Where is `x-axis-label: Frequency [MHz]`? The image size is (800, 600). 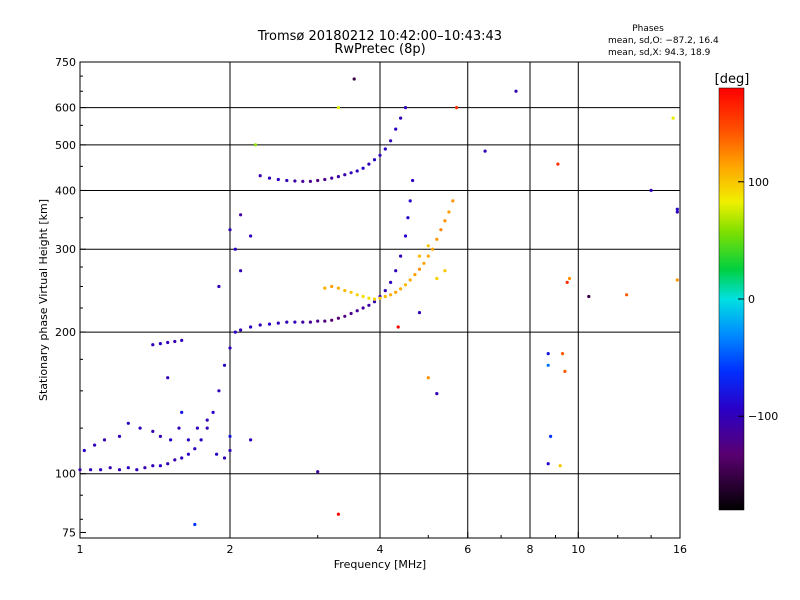 x-axis-label: Frequency [MHz] is located at coordinates (380, 564).